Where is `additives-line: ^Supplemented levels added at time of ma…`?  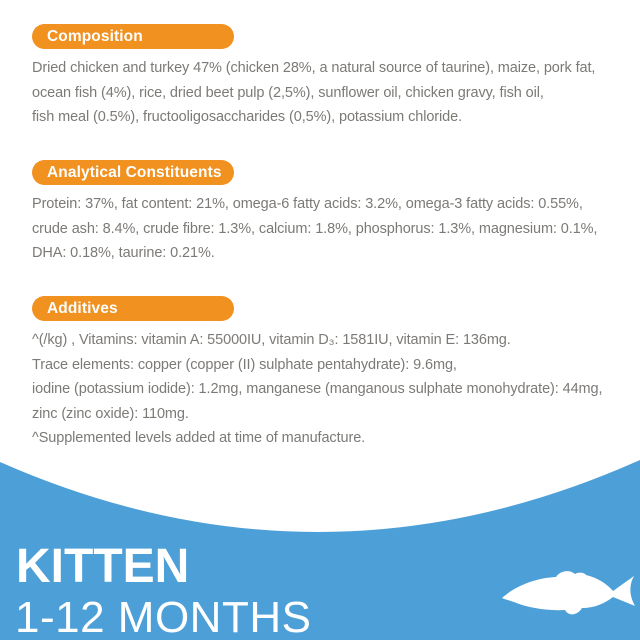 additives-line: ^Supplemented levels added at time of ma… is located at coordinates (199, 438).